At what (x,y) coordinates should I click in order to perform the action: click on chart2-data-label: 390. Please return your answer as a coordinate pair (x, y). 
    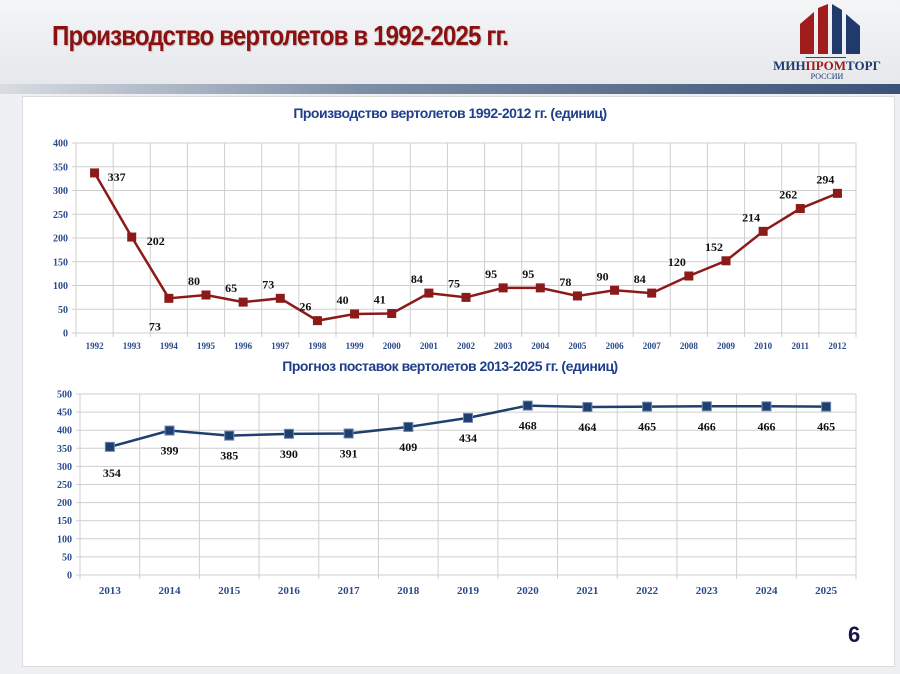
    Looking at the image, I should click on (289, 454).